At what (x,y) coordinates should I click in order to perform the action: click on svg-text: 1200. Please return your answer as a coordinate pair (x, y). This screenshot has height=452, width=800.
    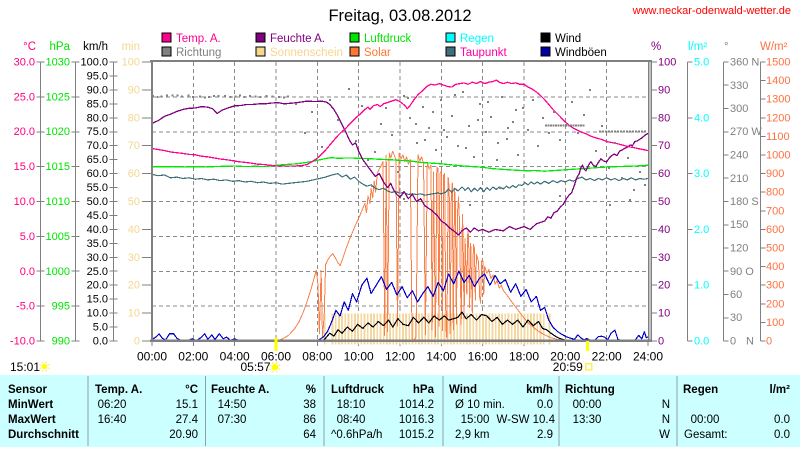
    Looking at the image, I should click on (778, 118).